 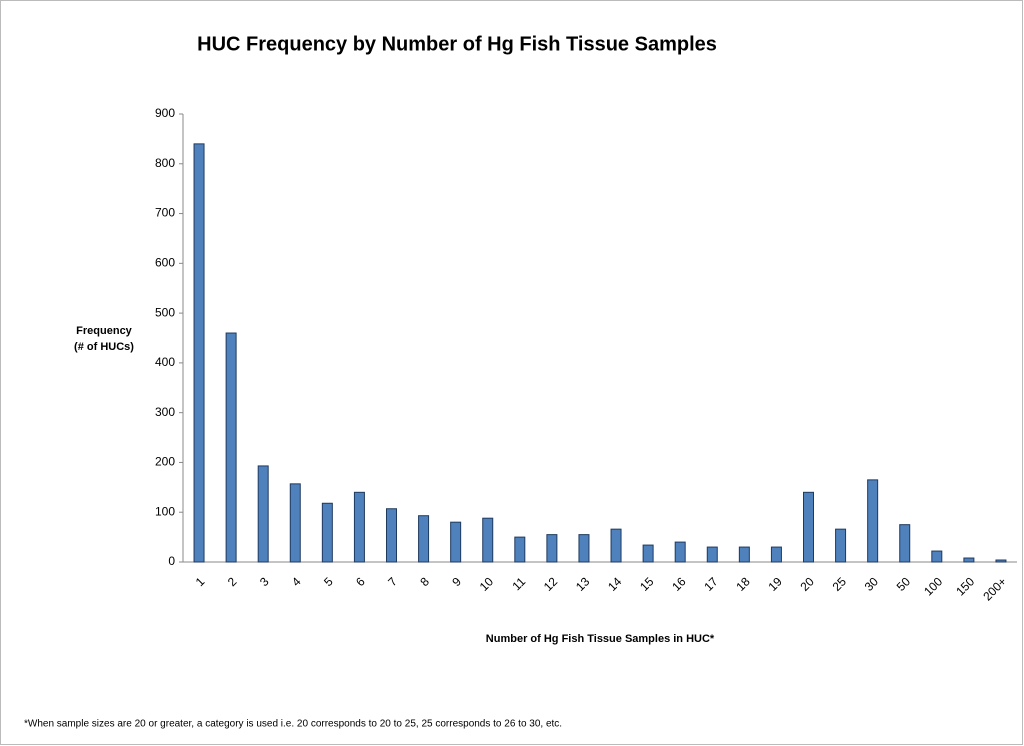 I want to click on y-tick-label: 200, so click(x=165, y=462).